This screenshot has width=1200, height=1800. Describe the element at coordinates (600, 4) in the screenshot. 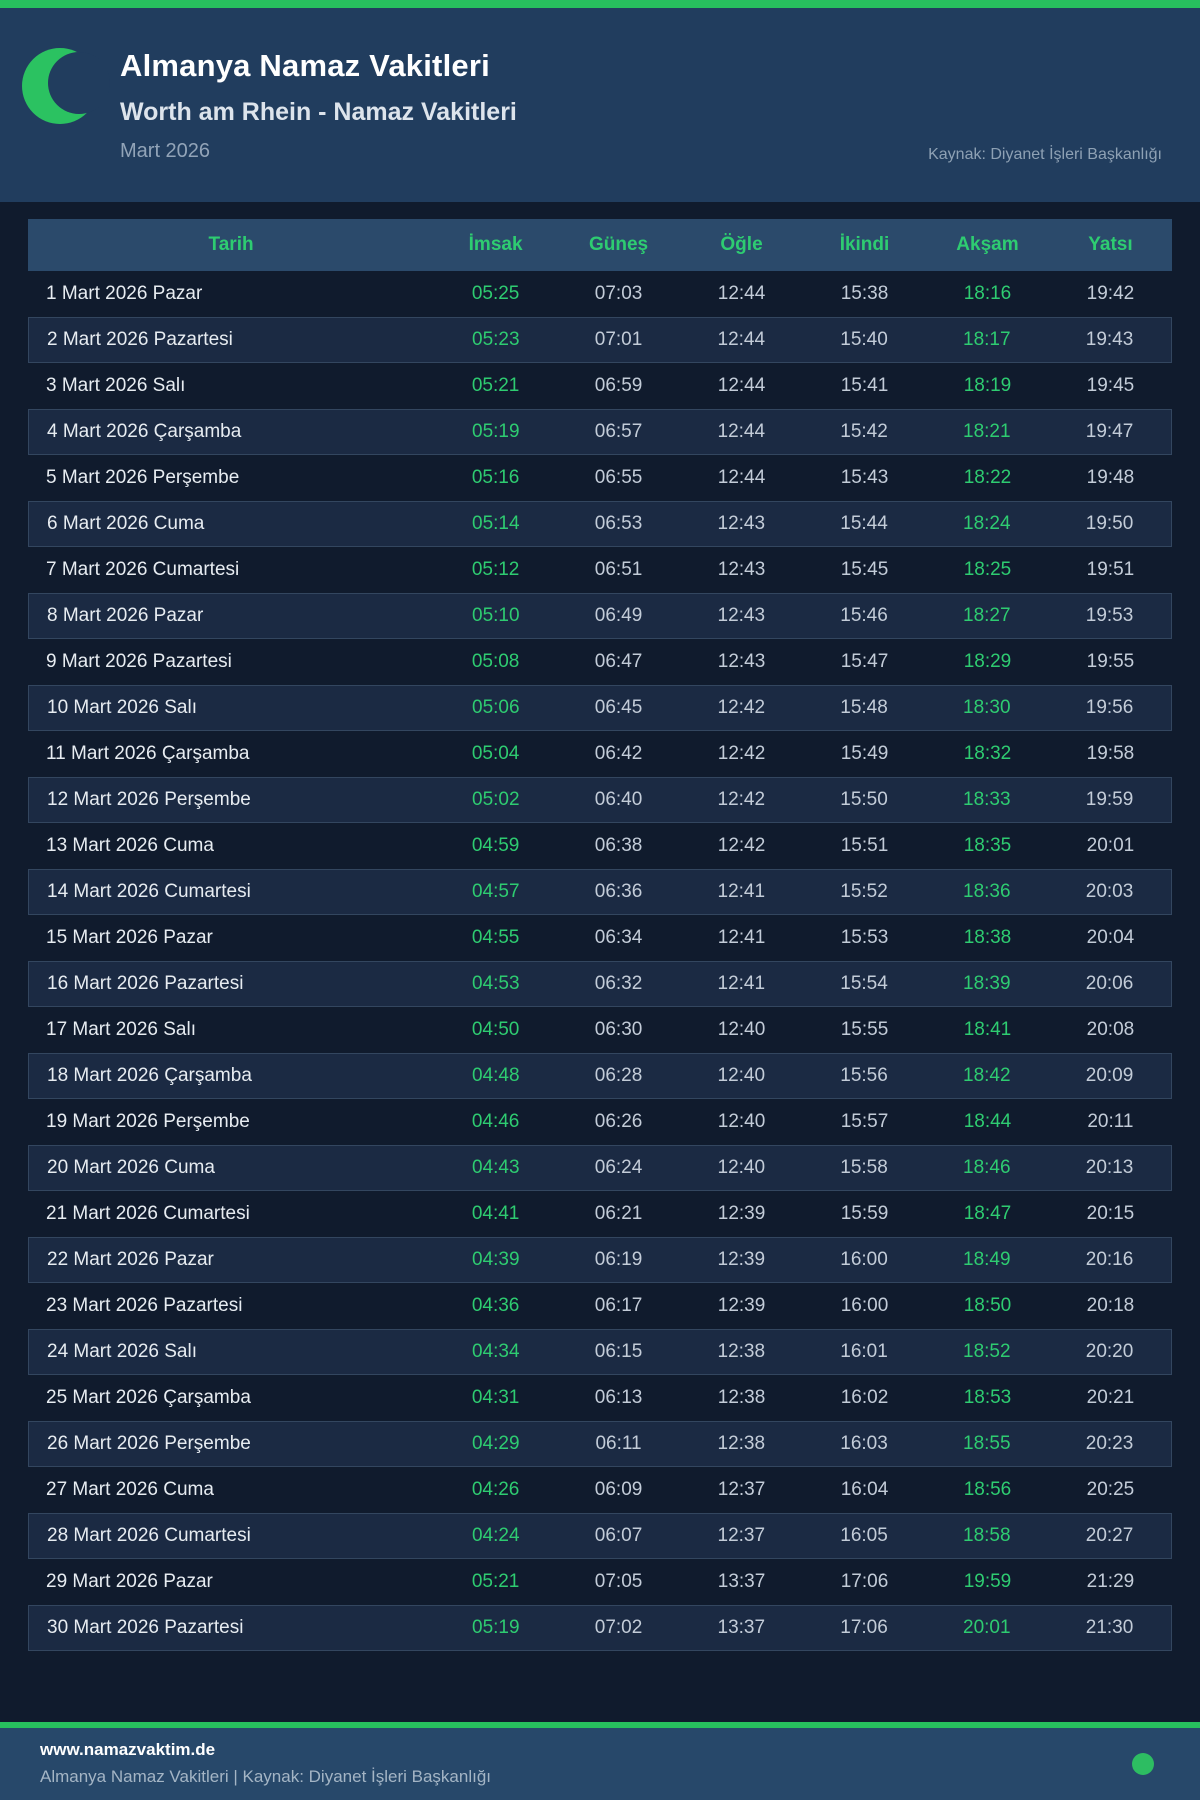

I see `top-accent-bar` at that location.